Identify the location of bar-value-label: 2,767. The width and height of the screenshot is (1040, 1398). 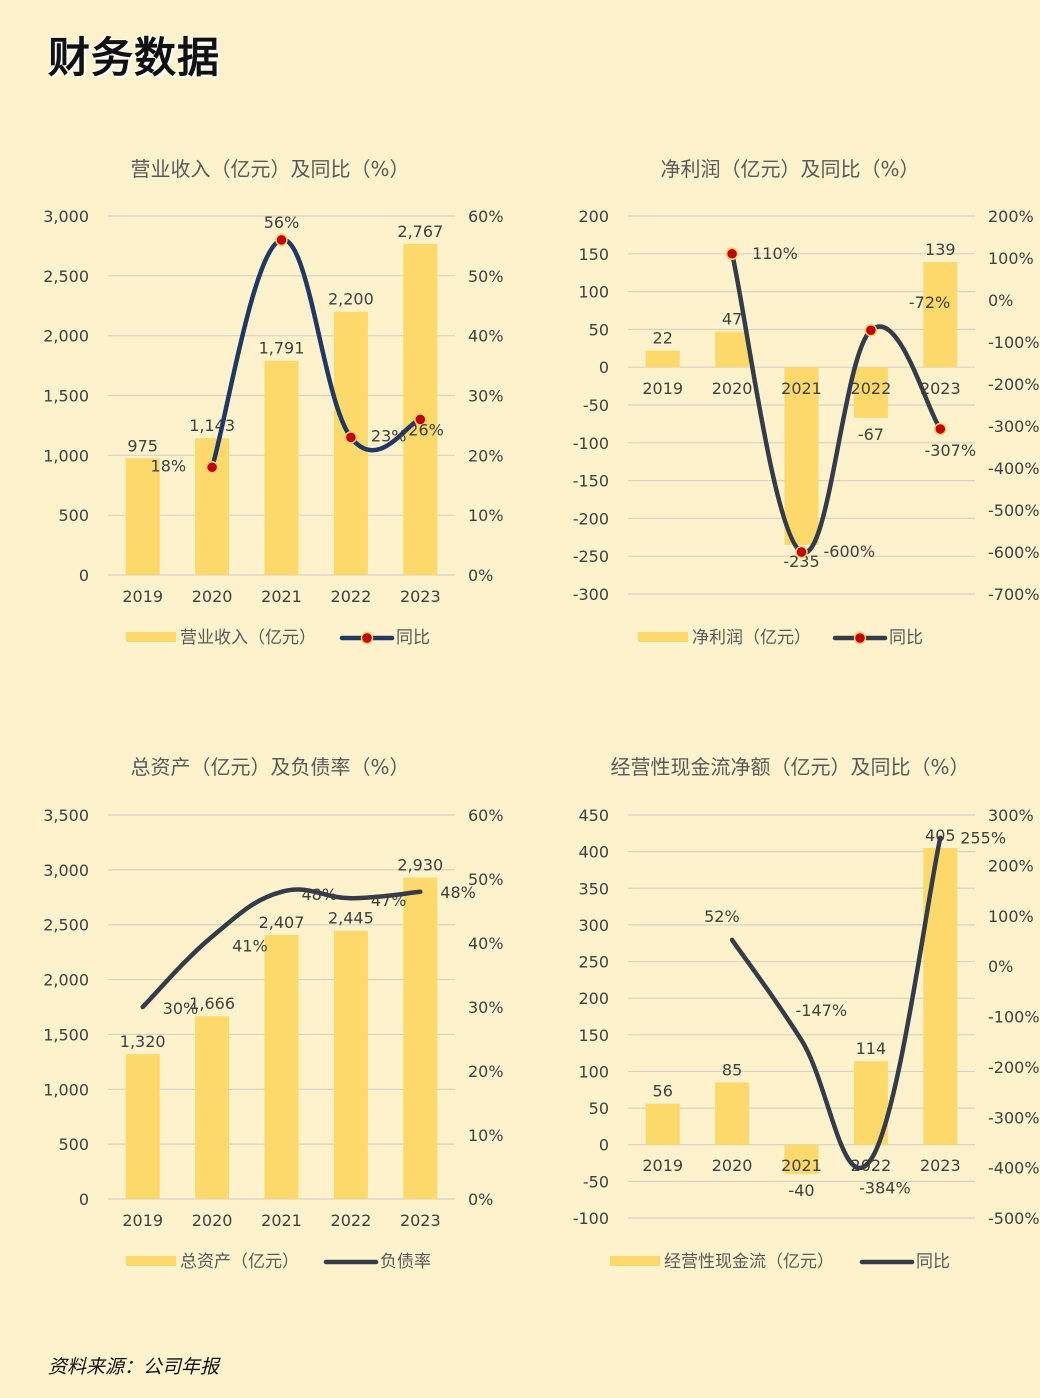
(420, 231).